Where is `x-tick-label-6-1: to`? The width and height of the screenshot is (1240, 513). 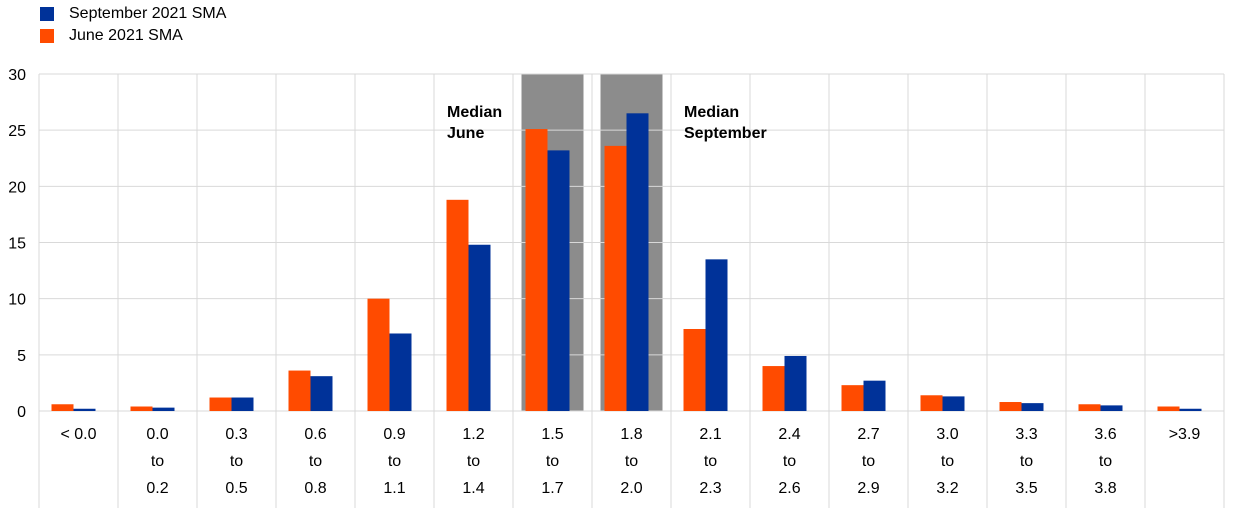 x-tick-label-6-1: to is located at coordinates (552, 461).